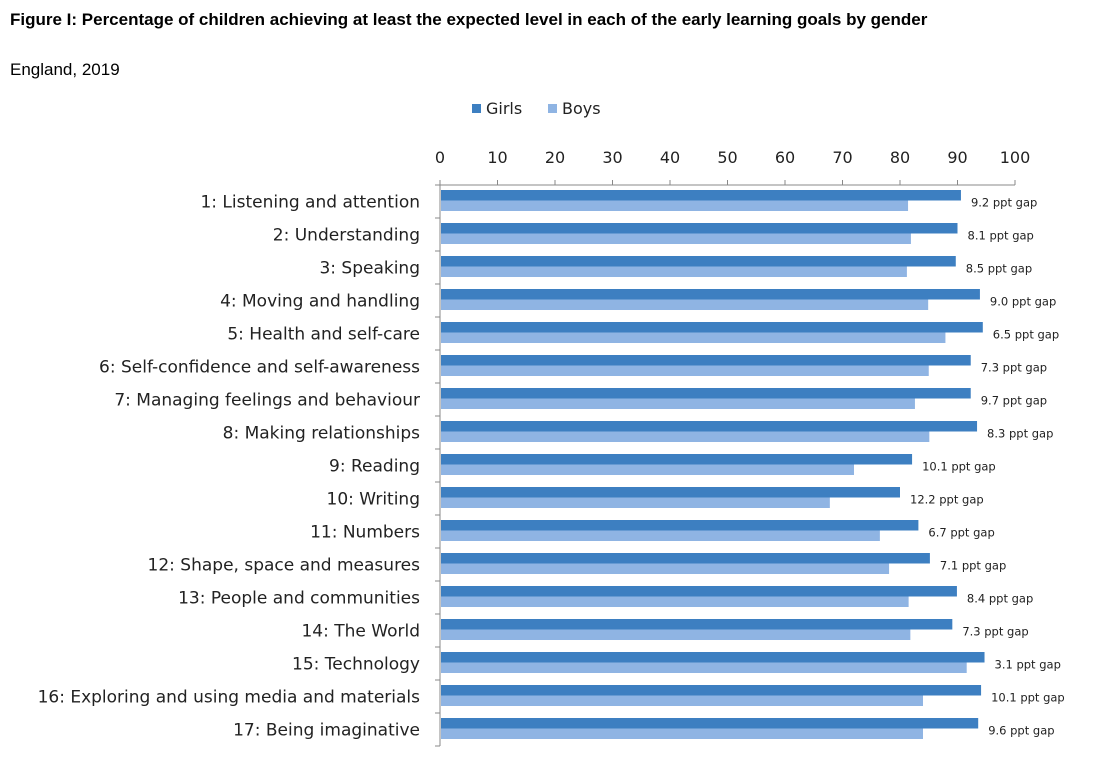  What do you see at coordinates (973, 566) in the screenshot?
I see `gap-annotation: 7.1 ppt gap` at bounding box center [973, 566].